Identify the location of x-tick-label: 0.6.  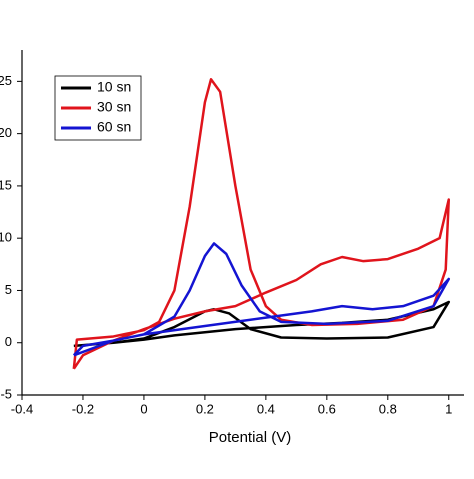
(327, 408).